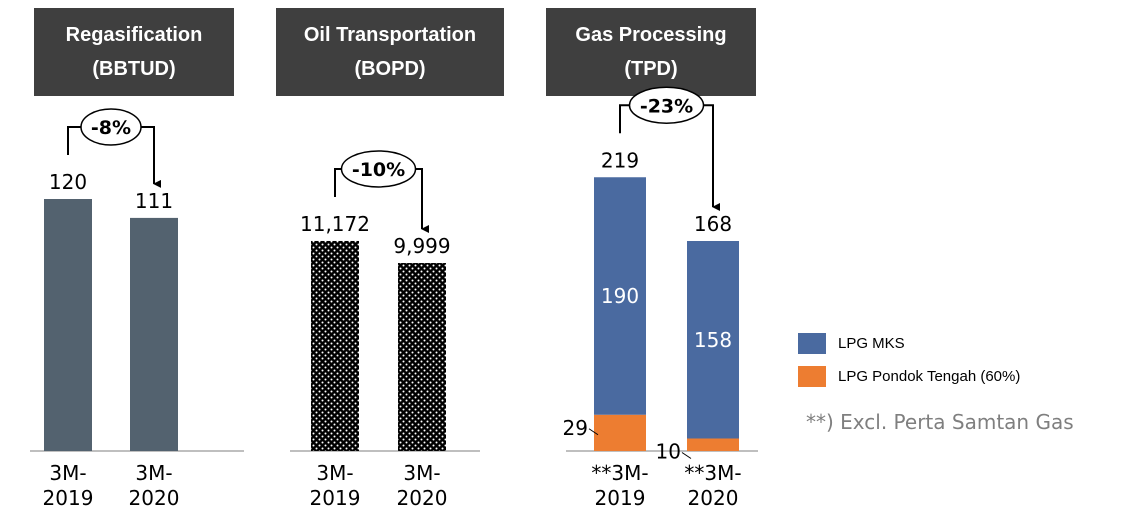 Image resolution: width=1132 pixels, height=516 pixels. What do you see at coordinates (390, 52) in the screenshot?
I see `header-oil-transportation: Oil Transportation (BOPD)` at bounding box center [390, 52].